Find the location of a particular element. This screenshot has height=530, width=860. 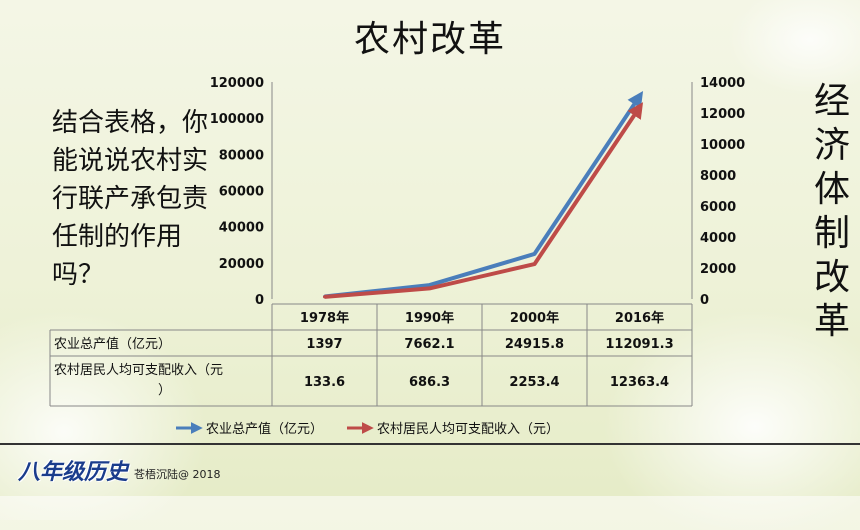

y-left-tick-label: 100000 is located at coordinates (237, 119).